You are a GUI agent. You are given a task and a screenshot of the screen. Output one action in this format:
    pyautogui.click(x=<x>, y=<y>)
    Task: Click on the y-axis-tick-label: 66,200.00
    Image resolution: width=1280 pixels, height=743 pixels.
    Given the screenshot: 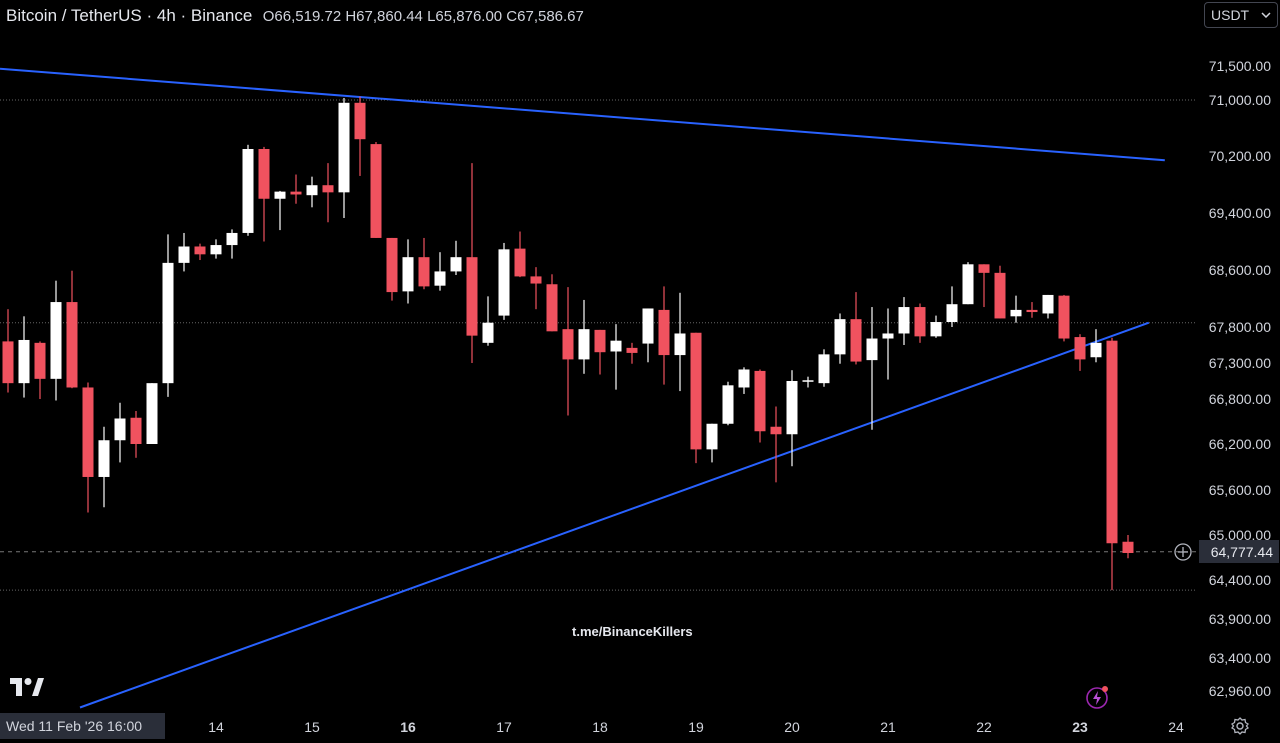 What is the action you would take?
    pyautogui.click(x=1240, y=444)
    